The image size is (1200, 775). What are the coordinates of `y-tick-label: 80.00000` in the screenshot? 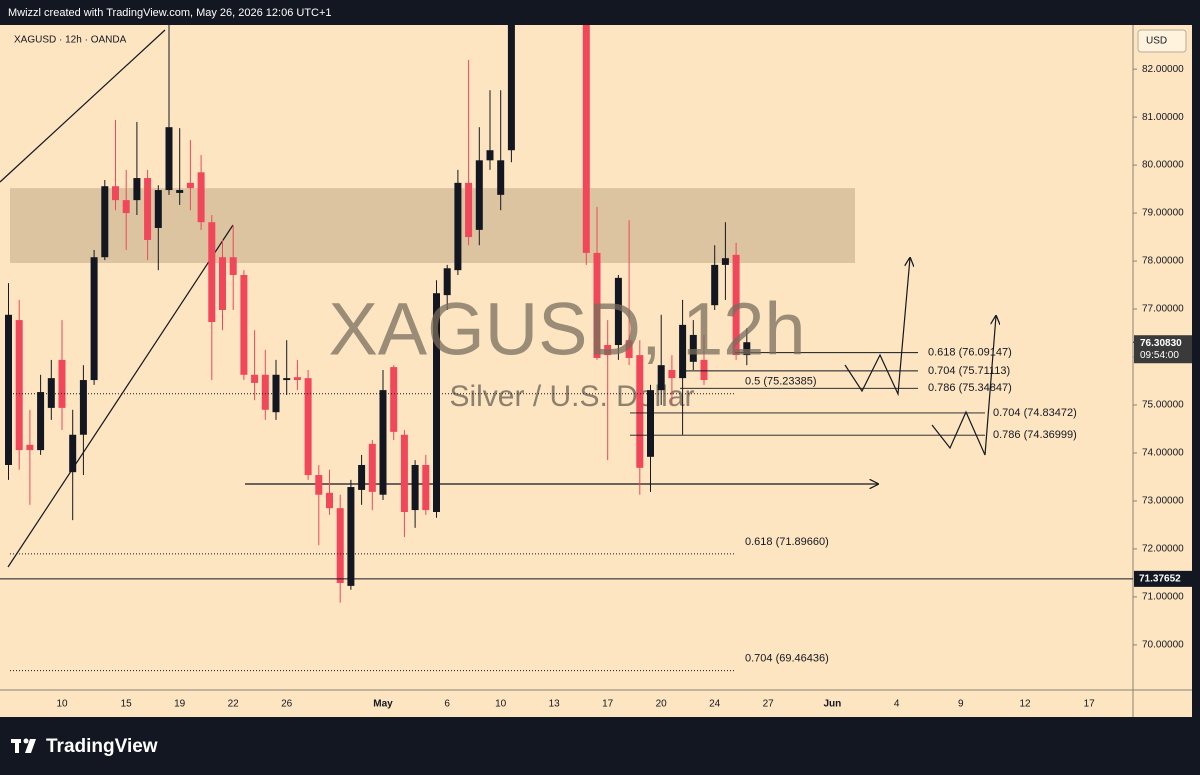 It's located at (1163, 165).